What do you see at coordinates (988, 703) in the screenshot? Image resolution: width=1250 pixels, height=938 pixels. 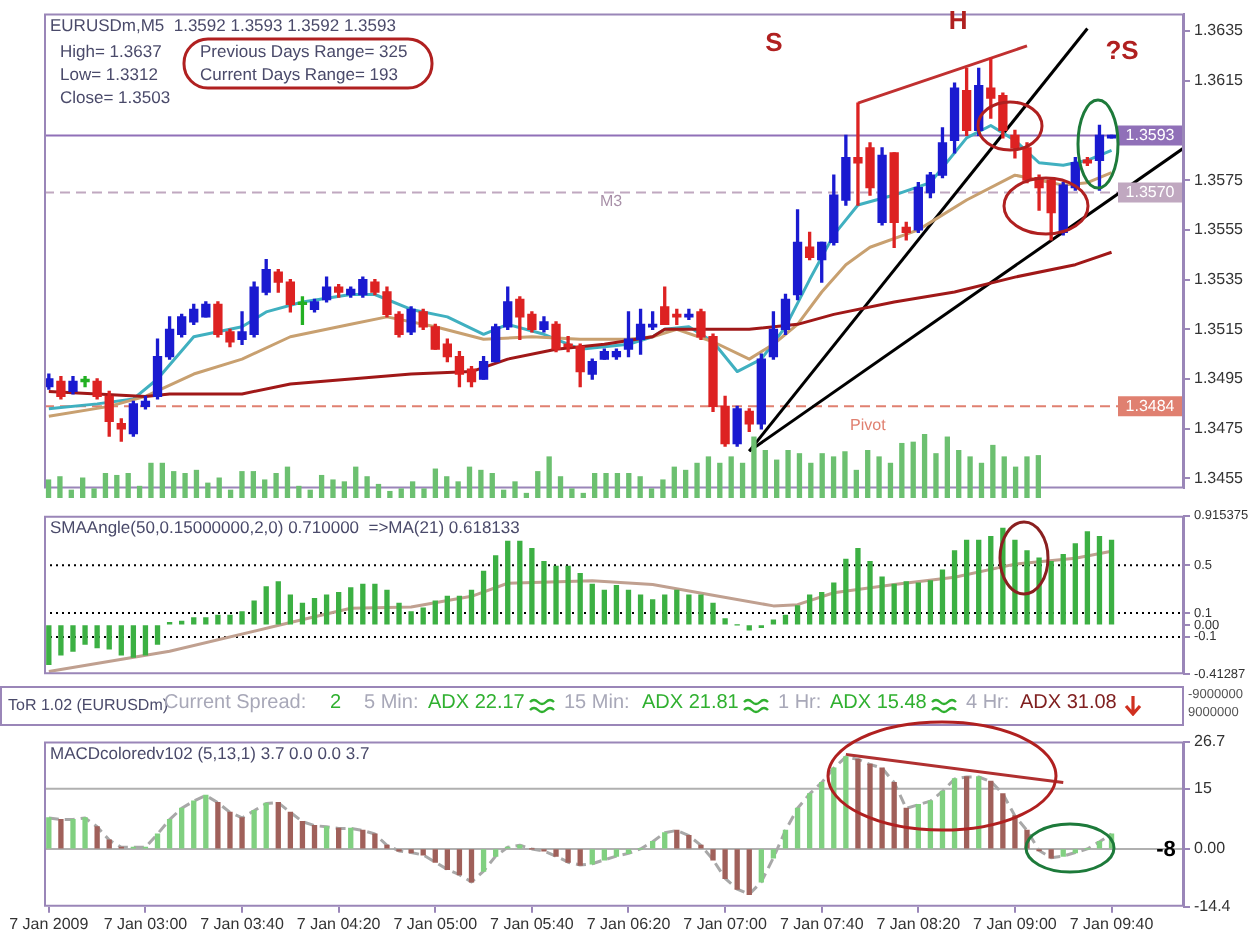 I see `text: 4 Hr:` at bounding box center [988, 703].